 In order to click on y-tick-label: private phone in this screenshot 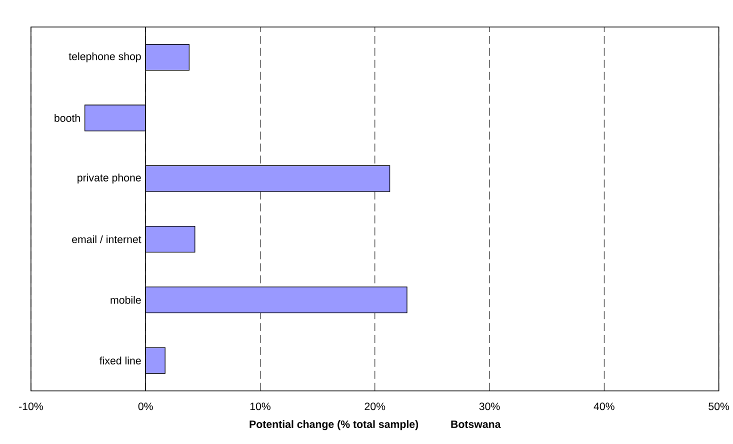, I will do `click(109, 179)`.